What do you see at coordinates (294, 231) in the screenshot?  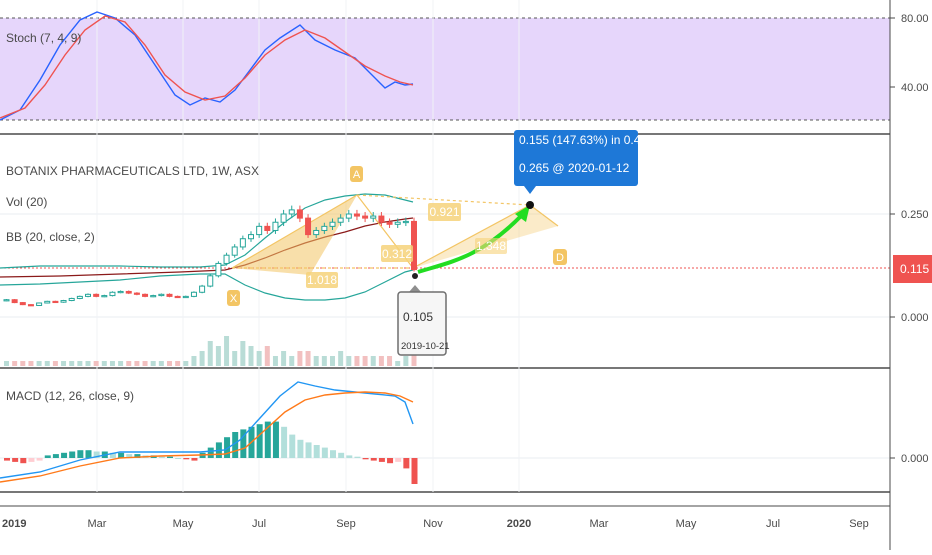 I see `pattern-line-xa` at bounding box center [294, 231].